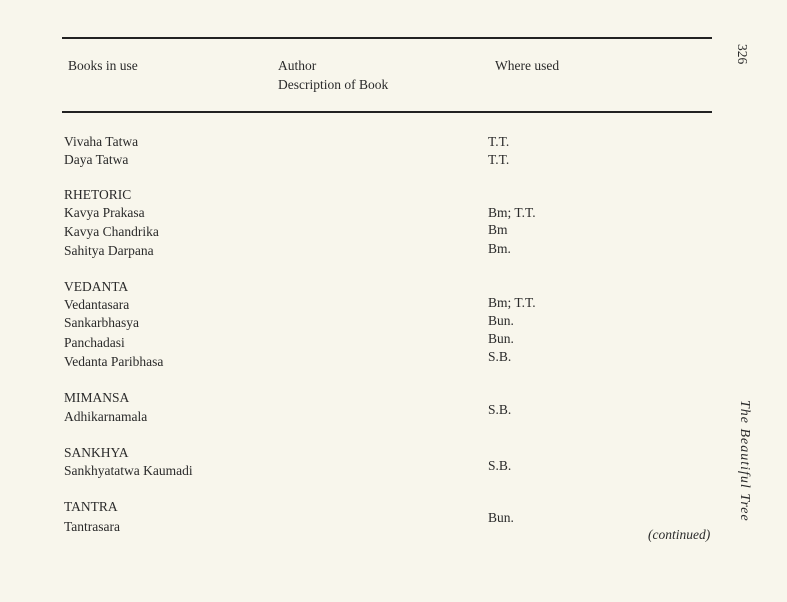 This screenshot has width=787, height=602. What do you see at coordinates (101, 141) in the screenshot?
I see `book-title: Vivaha Tatwa` at bounding box center [101, 141].